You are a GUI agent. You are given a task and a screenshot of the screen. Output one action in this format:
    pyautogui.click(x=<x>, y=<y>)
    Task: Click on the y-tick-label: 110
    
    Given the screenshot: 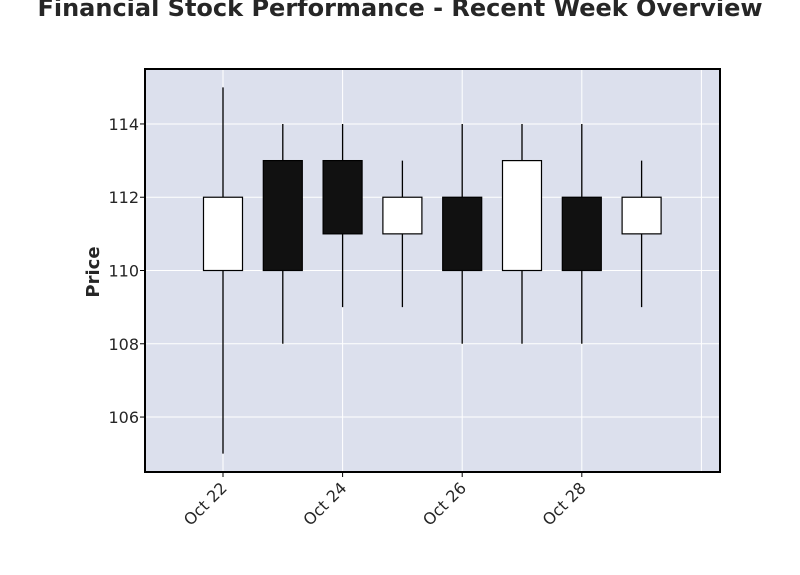 What is the action you would take?
    pyautogui.click(x=123, y=271)
    